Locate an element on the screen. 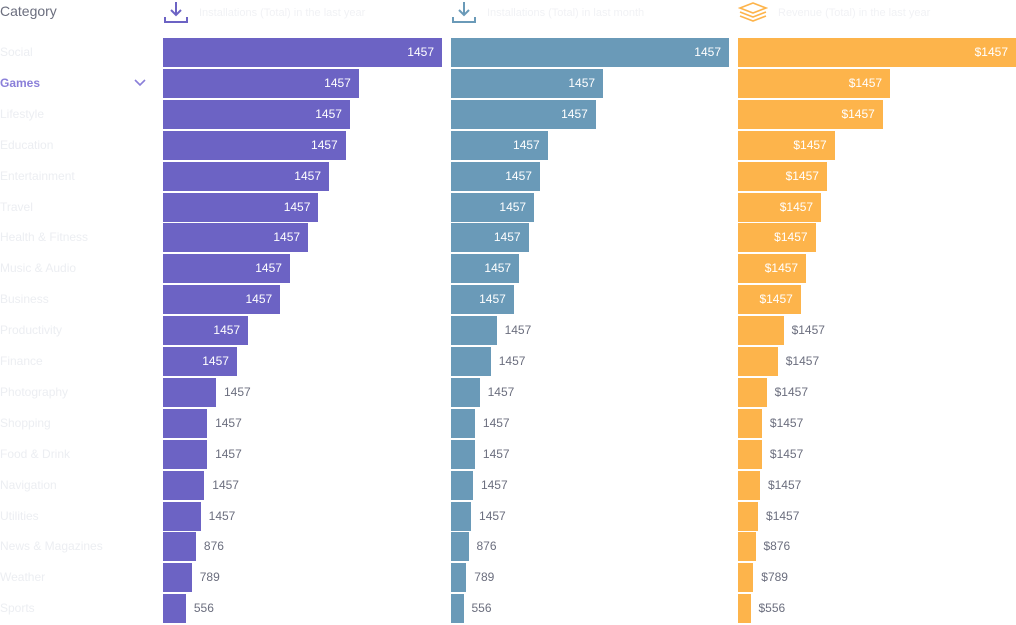 This screenshot has width=1016, height=625. sidebar-item: Shopping is located at coordinates (75, 423).